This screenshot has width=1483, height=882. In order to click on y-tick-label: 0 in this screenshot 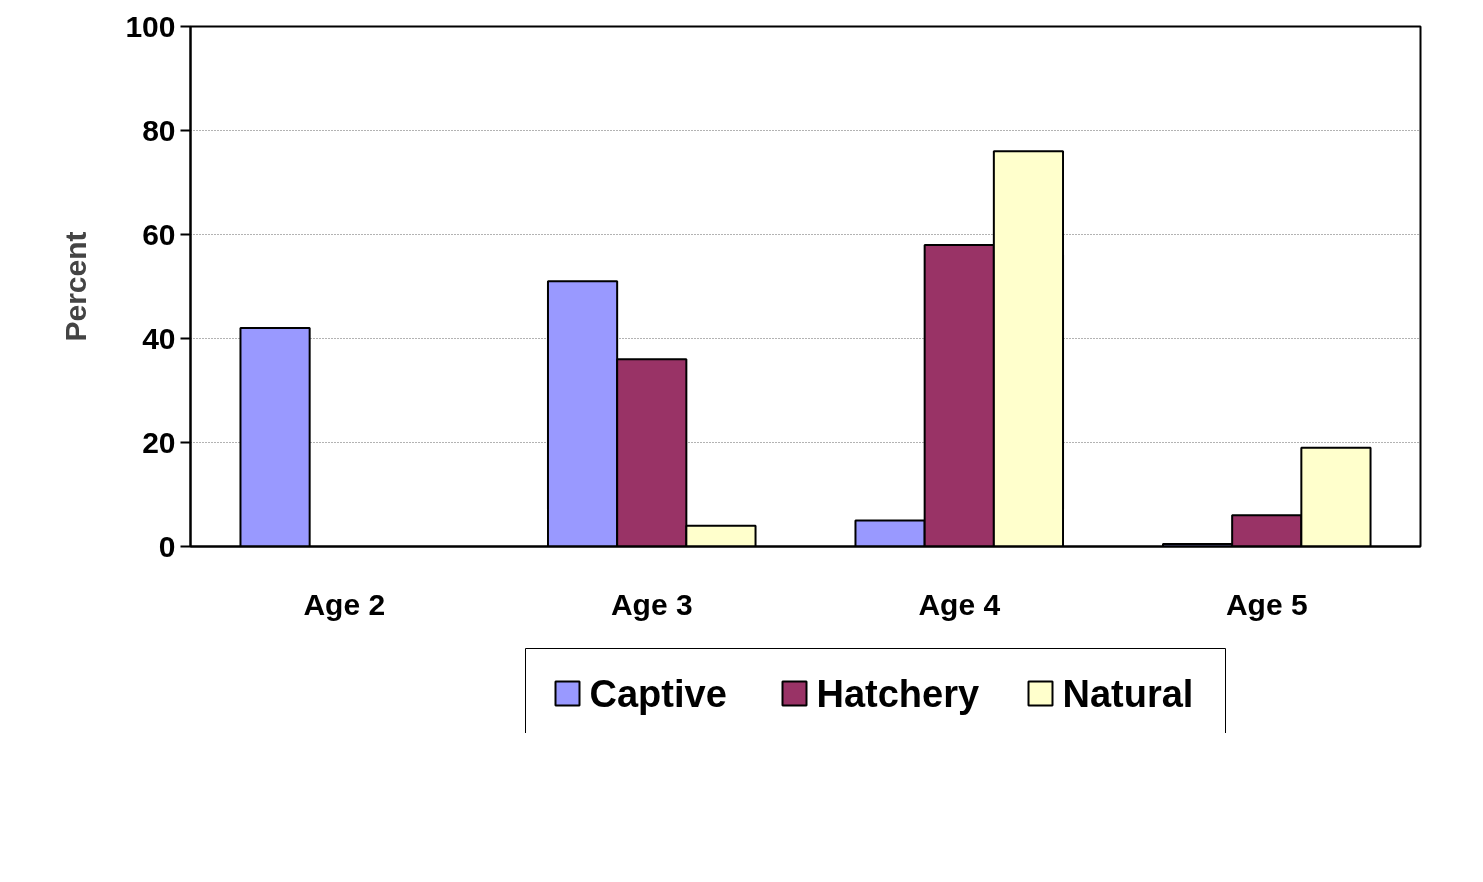, I will do `click(167, 546)`.